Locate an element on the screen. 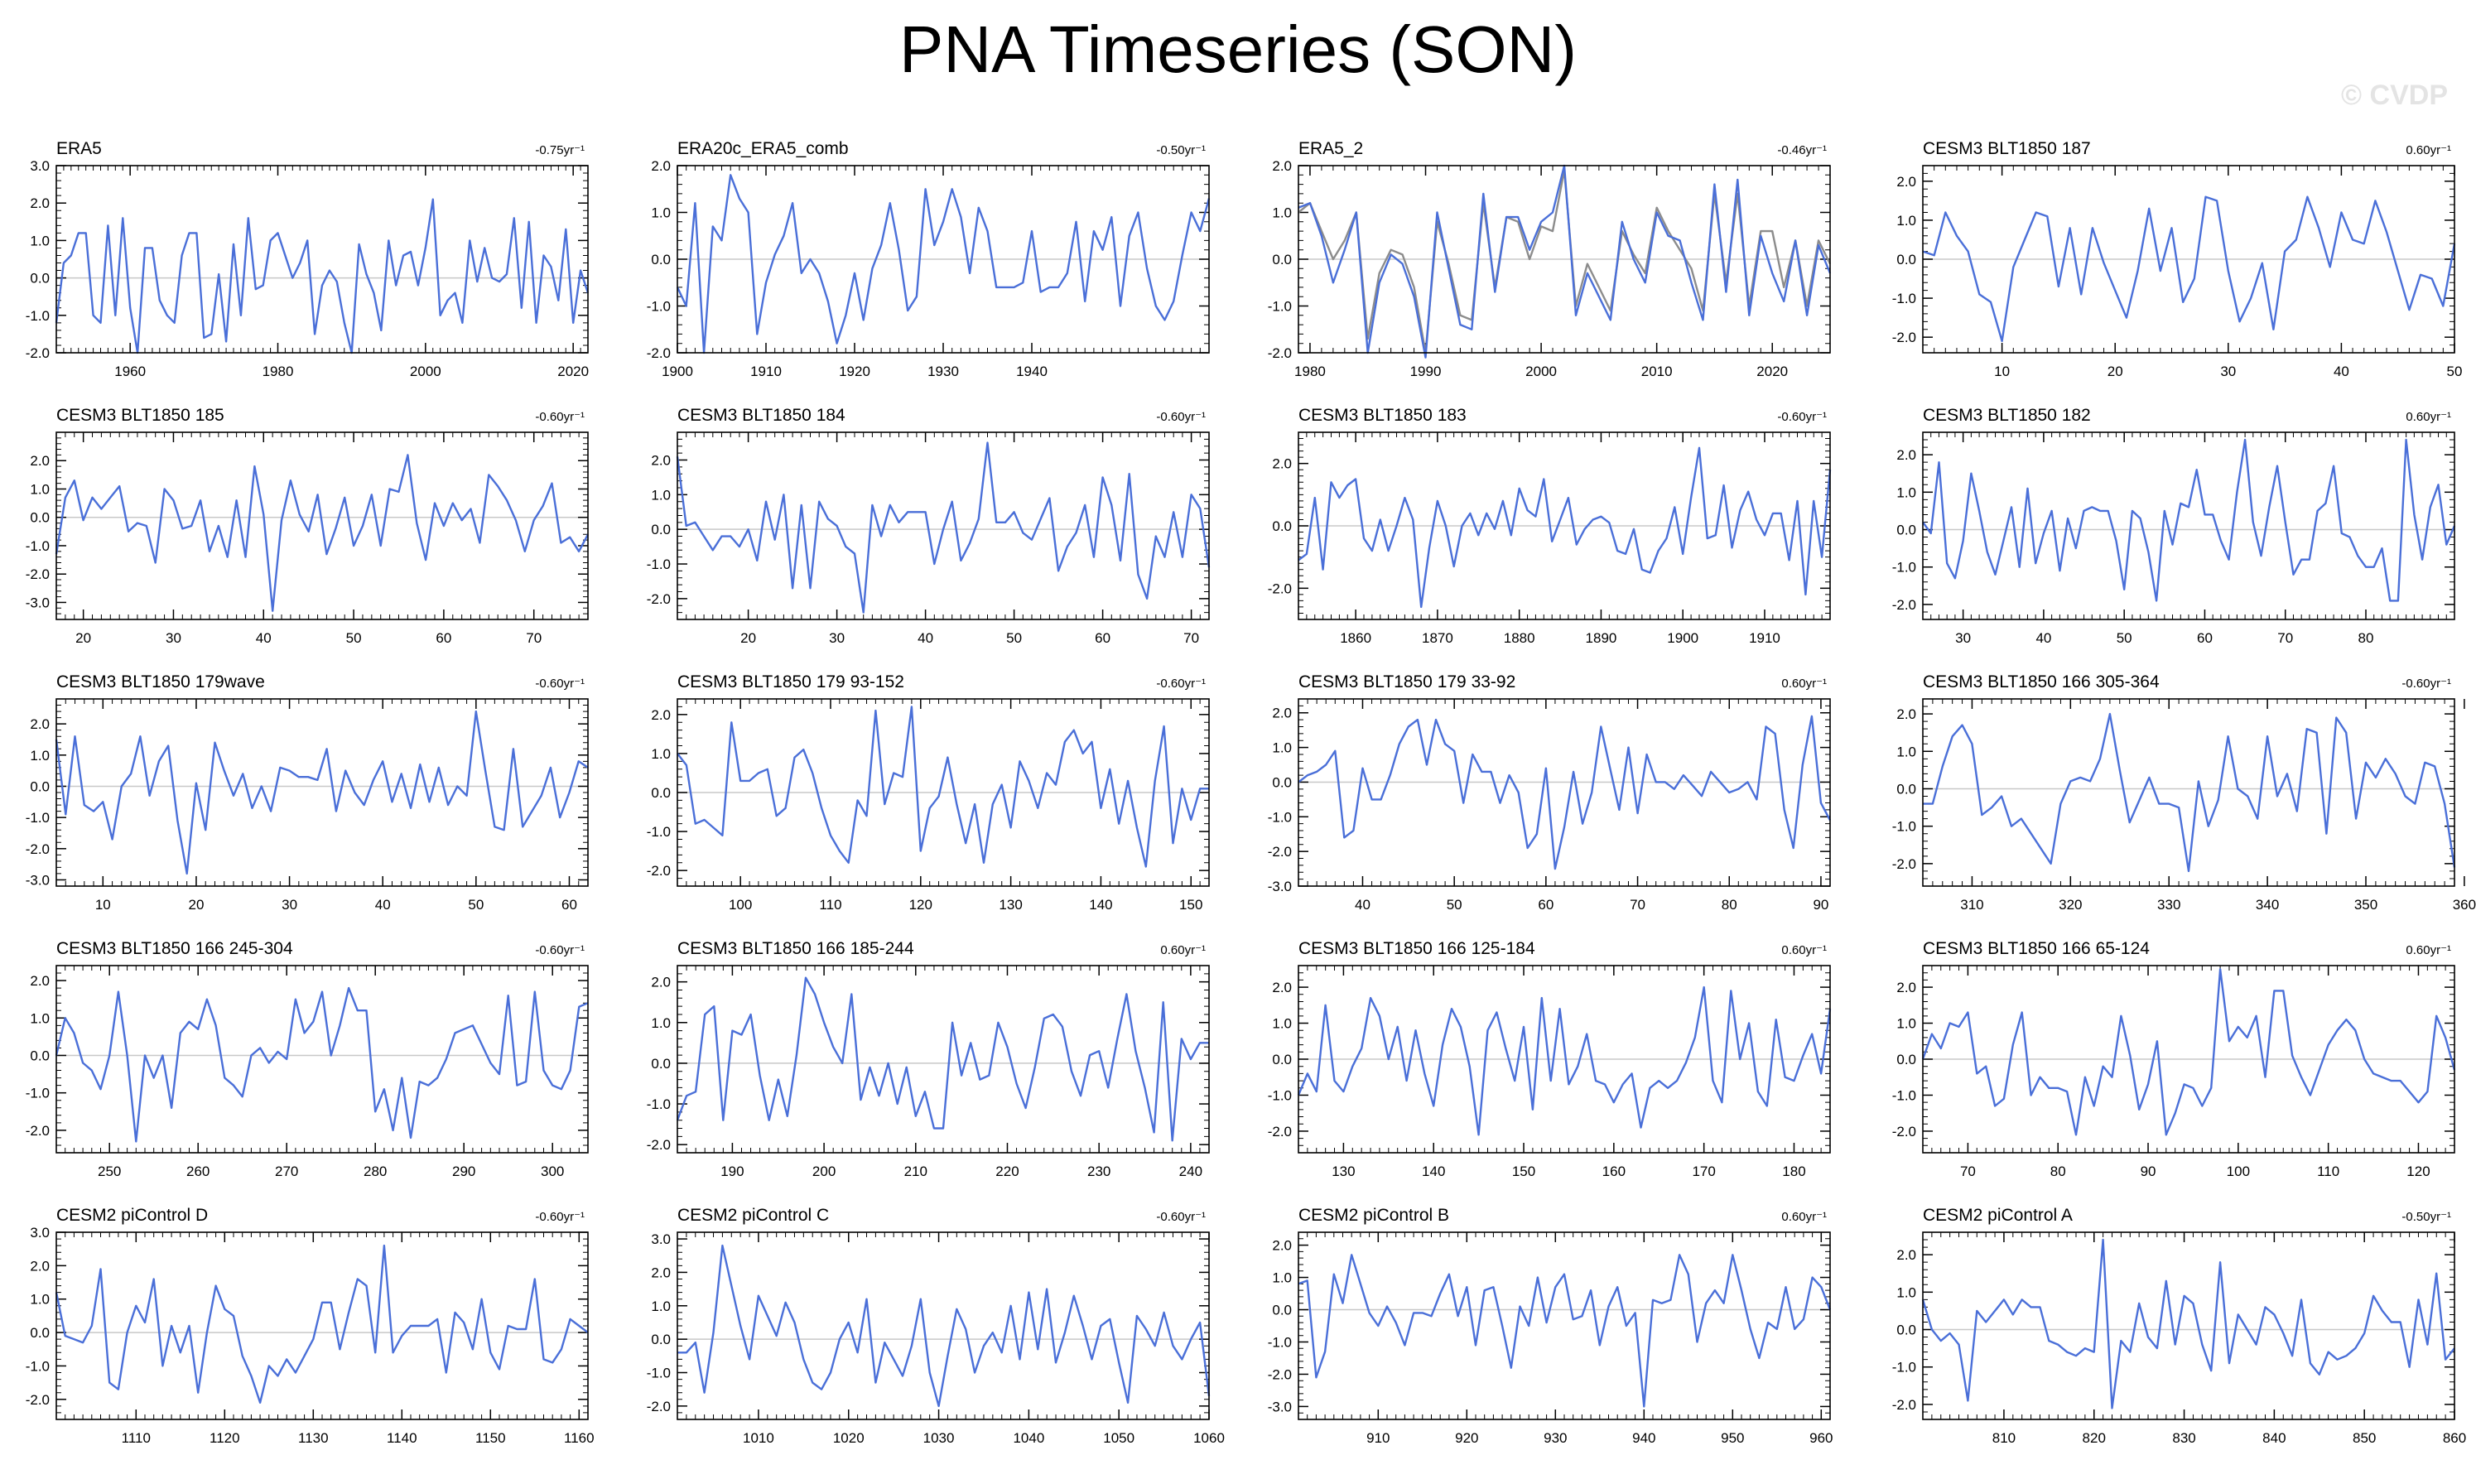 The height and width of the screenshot is (1484, 2476). x-tick-label: 140 is located at coordinates (1433, 1171).